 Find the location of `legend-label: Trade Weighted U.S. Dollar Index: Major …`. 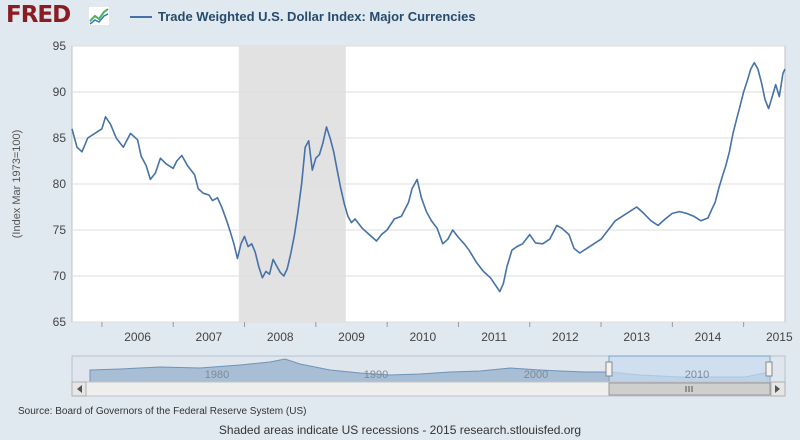

legend-label: Trade Weighted U.S. Dollar Index: Major … is located at coordinates (317, 16).